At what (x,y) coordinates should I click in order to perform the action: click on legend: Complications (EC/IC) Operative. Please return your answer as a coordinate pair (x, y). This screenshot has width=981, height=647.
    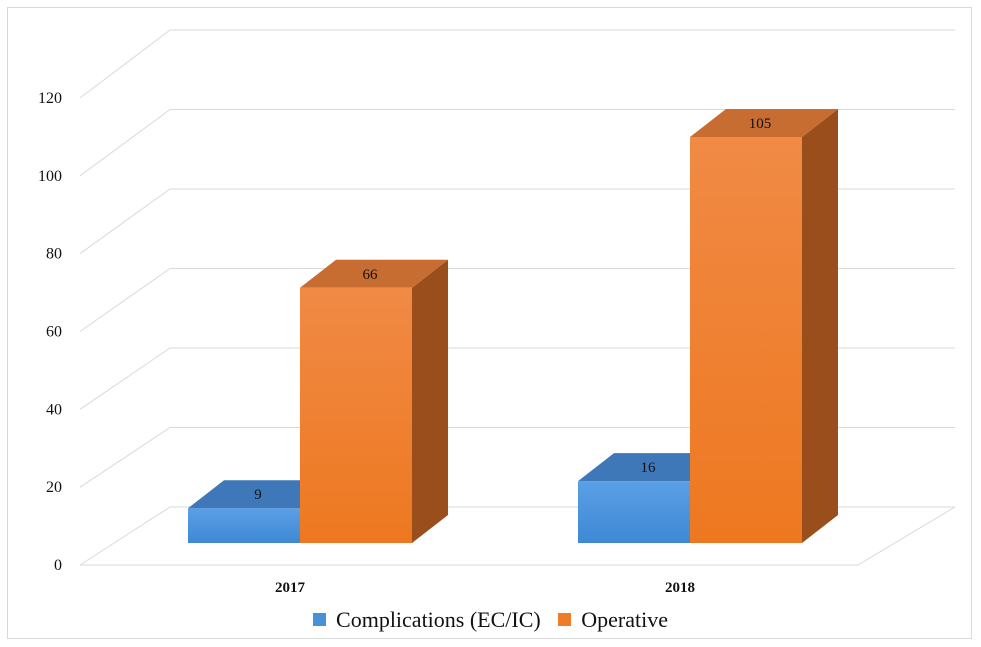
    Looking at the image, I should click on (490, 619).